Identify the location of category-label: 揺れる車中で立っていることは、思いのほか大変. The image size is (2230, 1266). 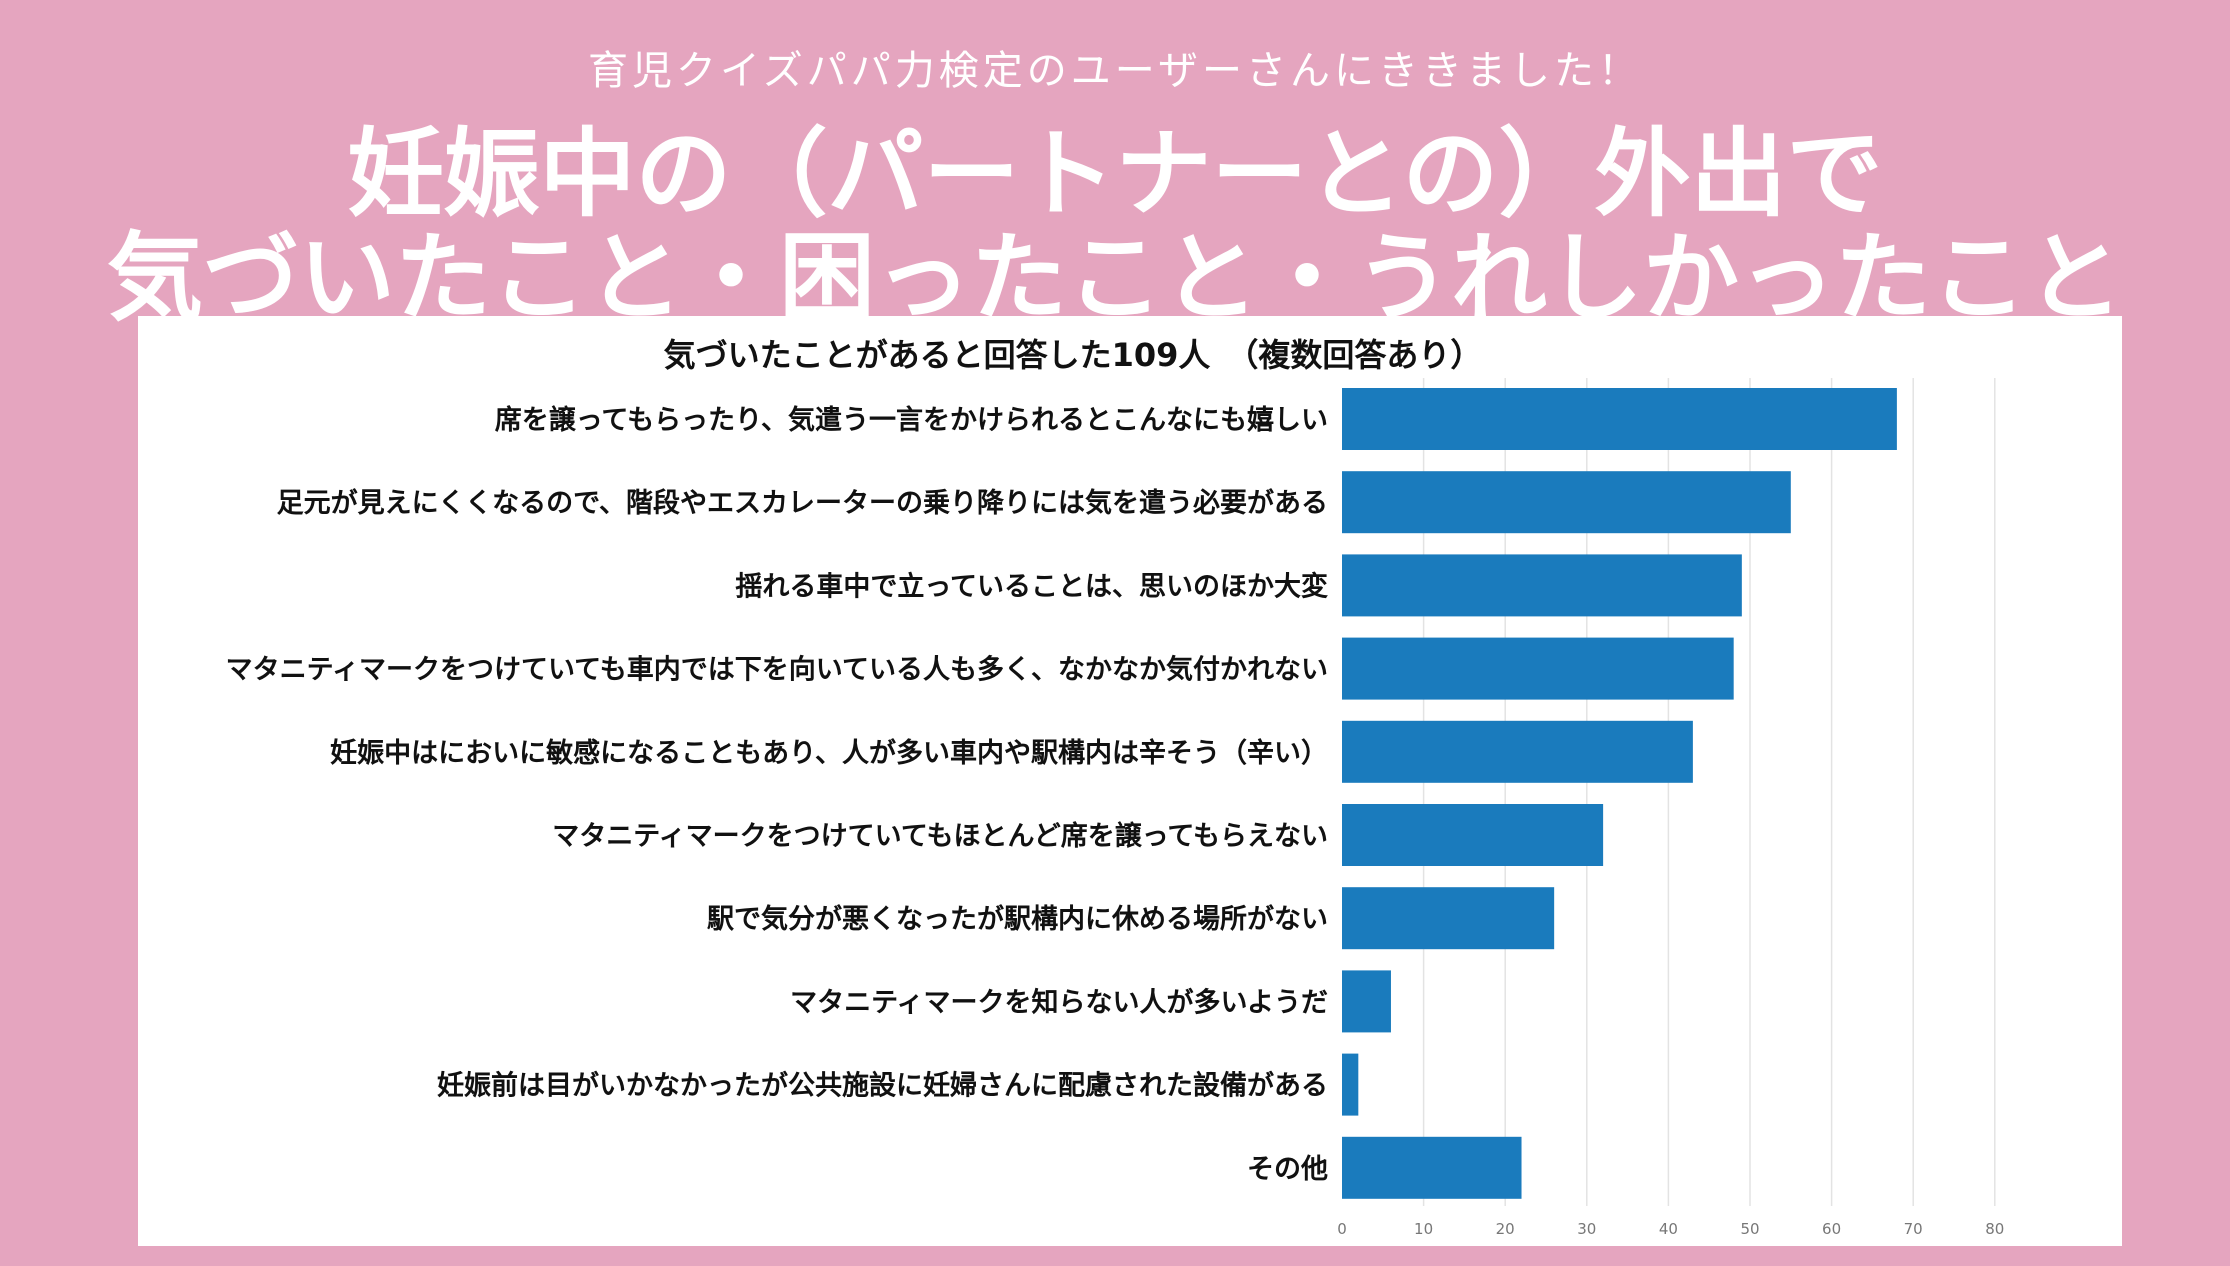
(1031, 586).